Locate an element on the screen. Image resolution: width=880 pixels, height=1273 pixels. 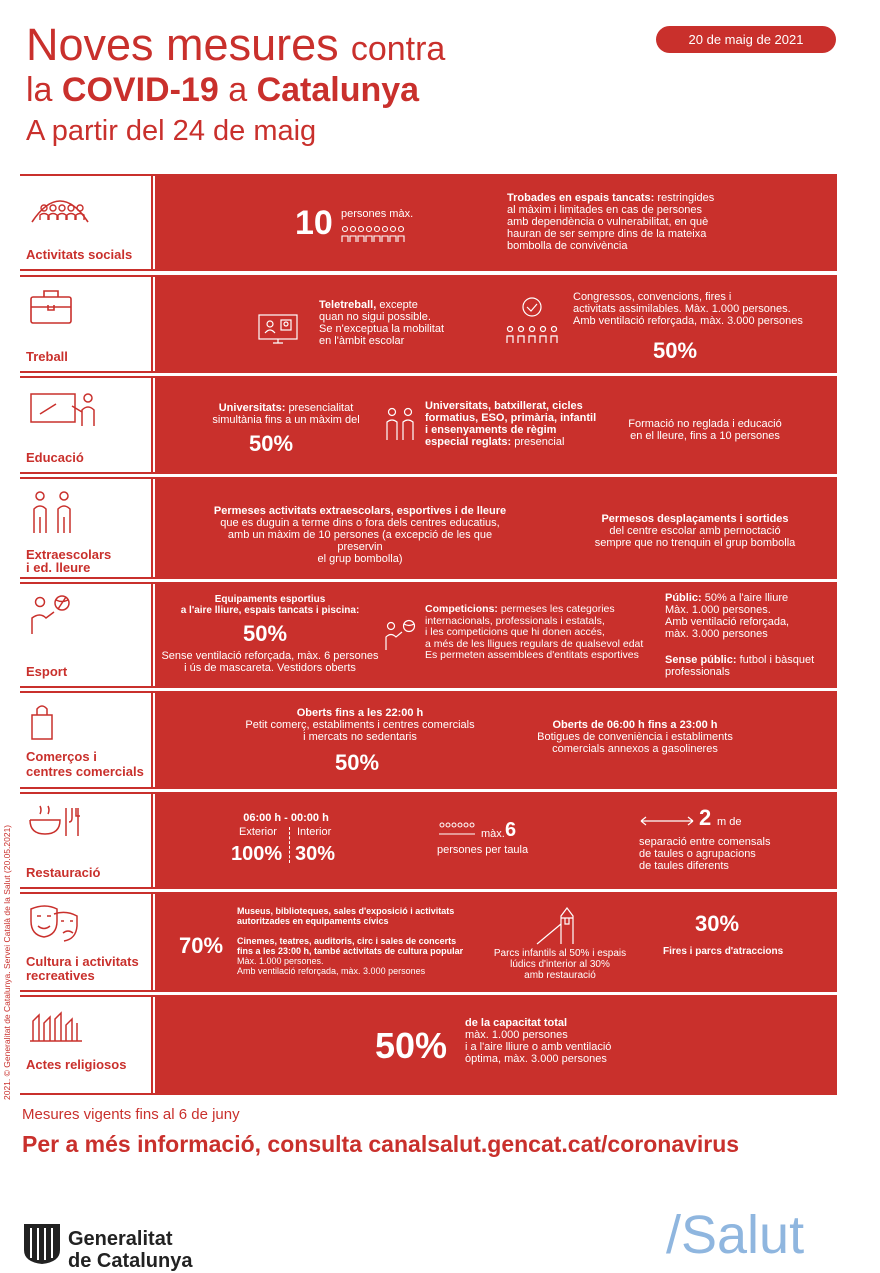
students-icon is located at coordinates (400, 423).